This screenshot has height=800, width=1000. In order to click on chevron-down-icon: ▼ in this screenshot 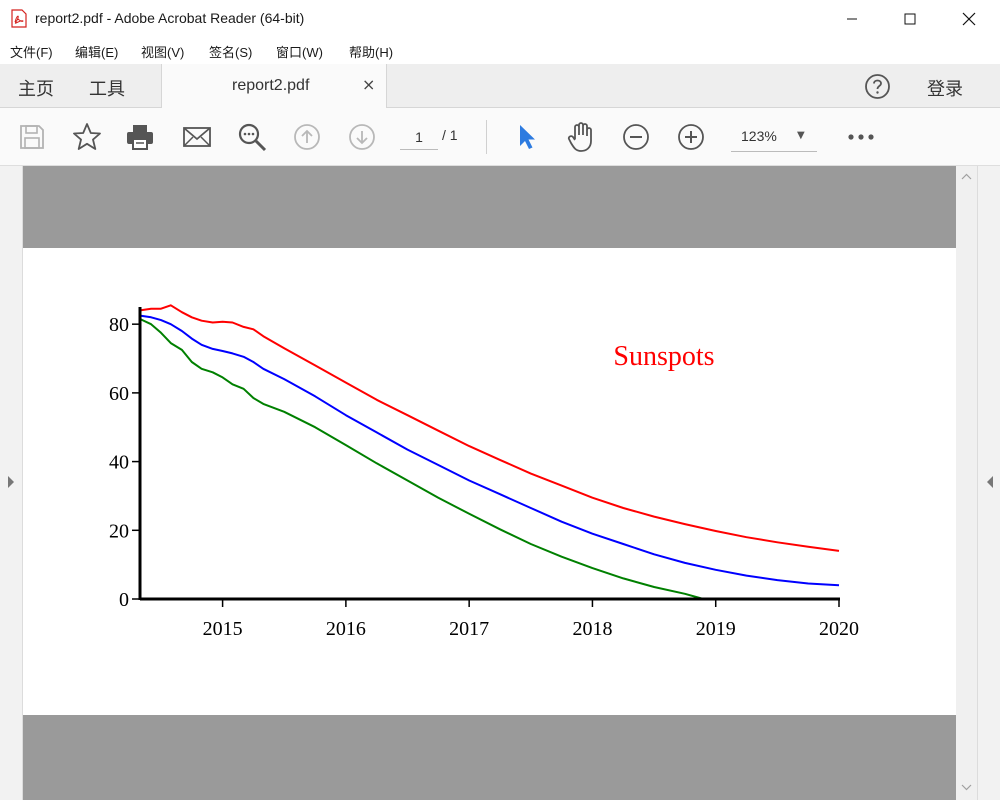, I will do `click(801, 135)`.